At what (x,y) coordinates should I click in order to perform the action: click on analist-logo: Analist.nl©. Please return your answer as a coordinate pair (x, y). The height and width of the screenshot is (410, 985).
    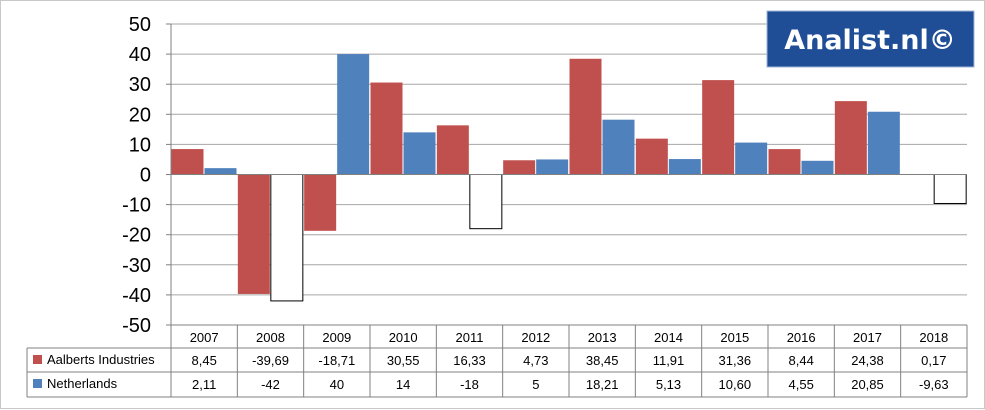
    Looking at the image, I should click on (870, 39).